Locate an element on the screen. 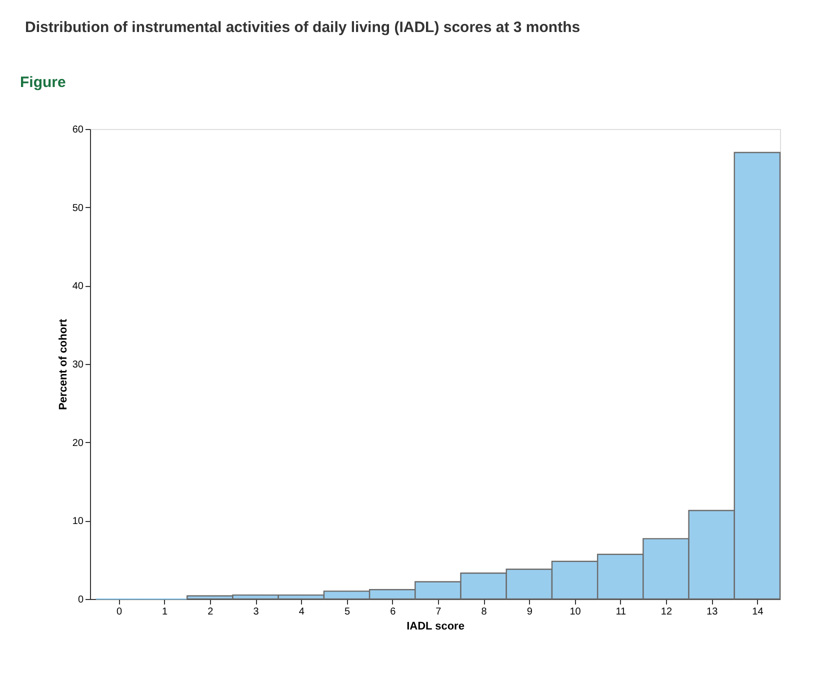 The height and width of the screenshot is (692, 814). x-tick-label: 6 is located at coordinates (393, 612).